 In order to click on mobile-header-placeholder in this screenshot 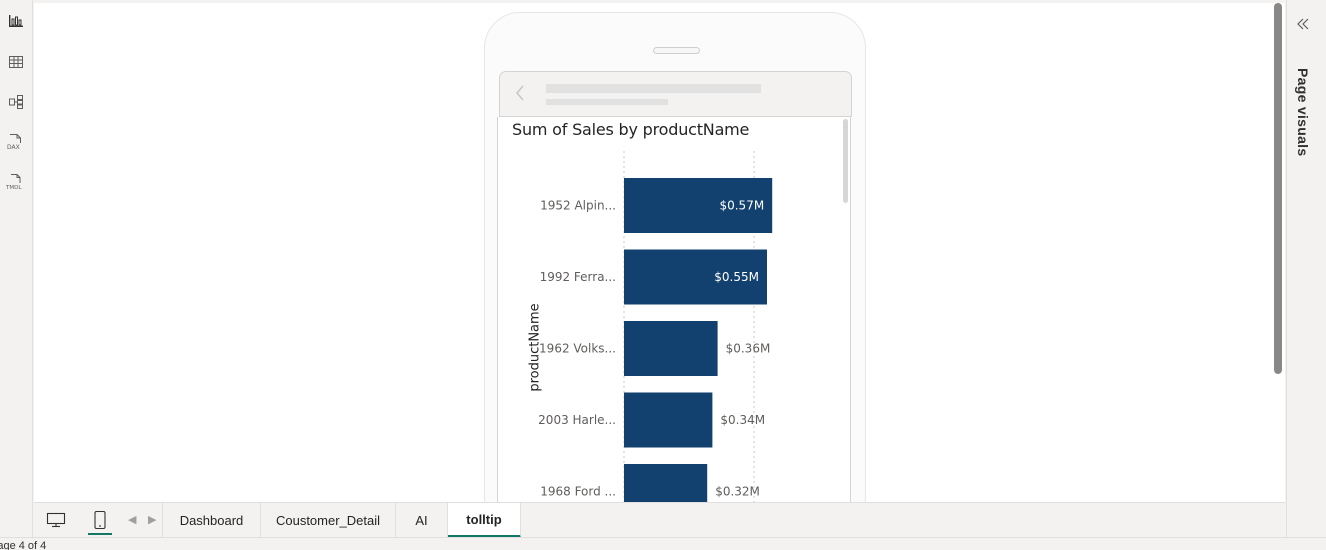, I will do `click(675, 94)`.